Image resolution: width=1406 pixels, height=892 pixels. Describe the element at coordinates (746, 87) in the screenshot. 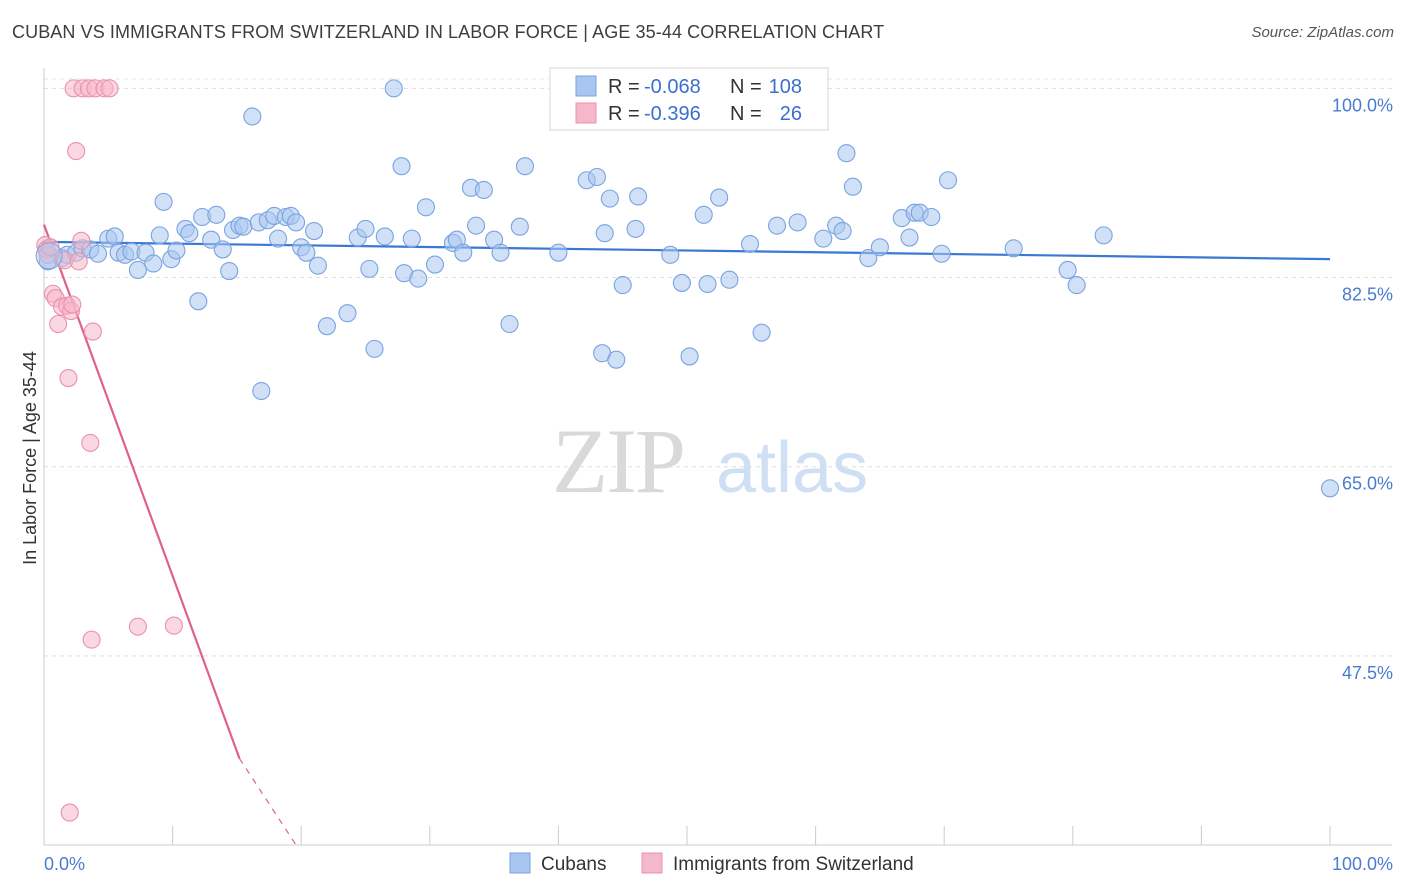

I see `legend-n-label-cubans: N =` at that location.